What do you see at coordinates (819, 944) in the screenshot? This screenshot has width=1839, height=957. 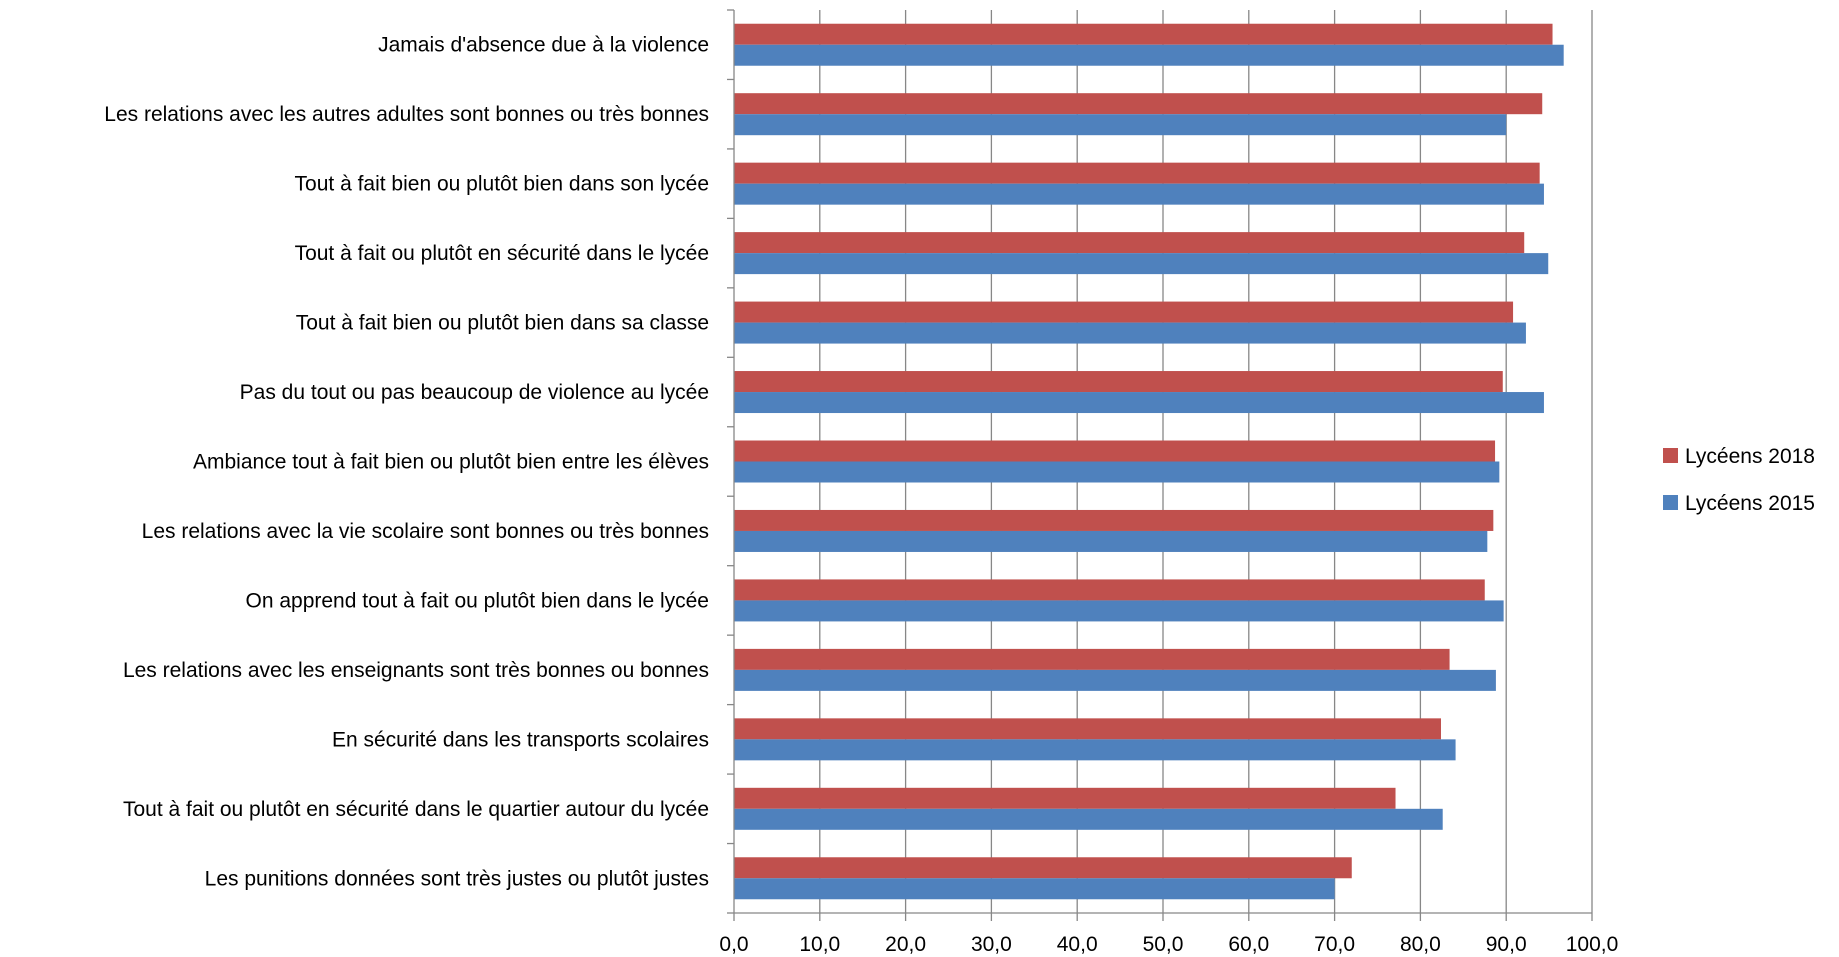 I see `x-tick-label: 10,0` at bounding box center [819, 944].